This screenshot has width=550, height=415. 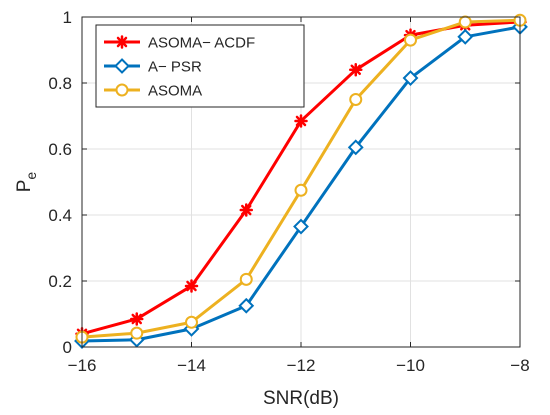 What do you see at coordinates (301, 398) in the screenshot?
I see `x-axis-label: SNR(dB)` at bounding box center [301, 398].